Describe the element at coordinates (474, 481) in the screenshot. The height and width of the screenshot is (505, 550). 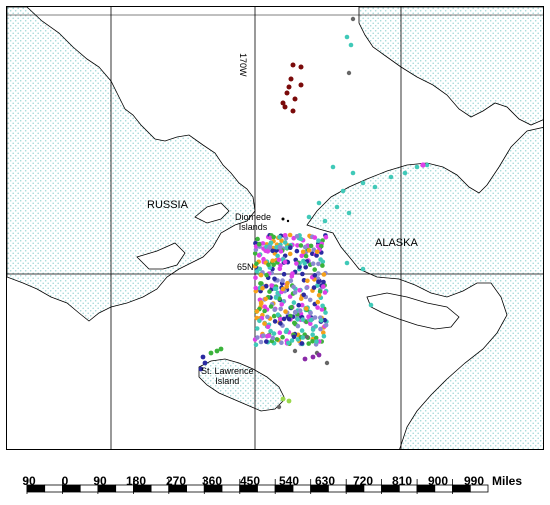
I see `scale-tick-label-12: 990` at that location.